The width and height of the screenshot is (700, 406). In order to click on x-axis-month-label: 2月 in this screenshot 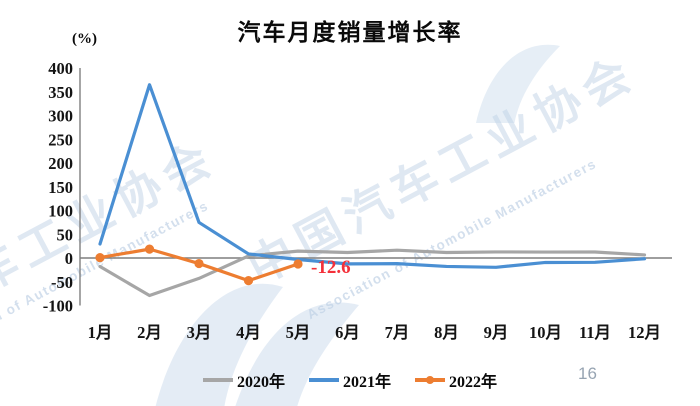, I will do `click(149, 332)`.